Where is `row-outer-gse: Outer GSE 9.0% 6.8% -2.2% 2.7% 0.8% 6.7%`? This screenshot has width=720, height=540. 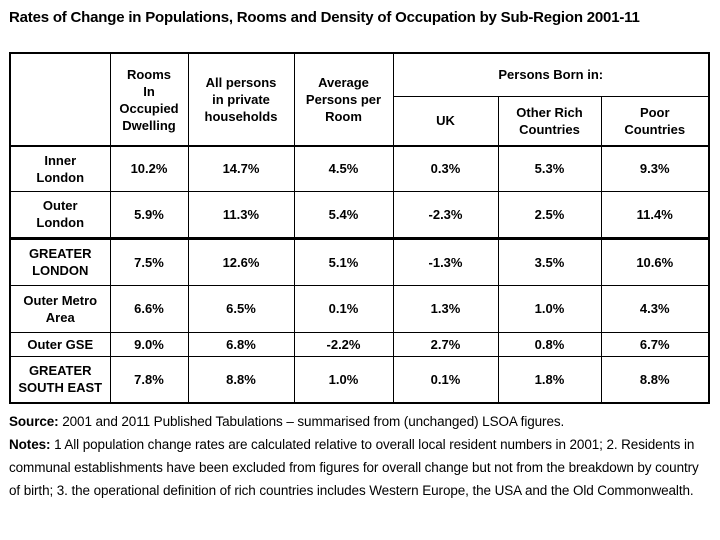 row-outer-gse: Outer GSE 9.0% 6.8% -2.2% 2.7% 0.8% 6.7% is located at coordinates (359, 344).